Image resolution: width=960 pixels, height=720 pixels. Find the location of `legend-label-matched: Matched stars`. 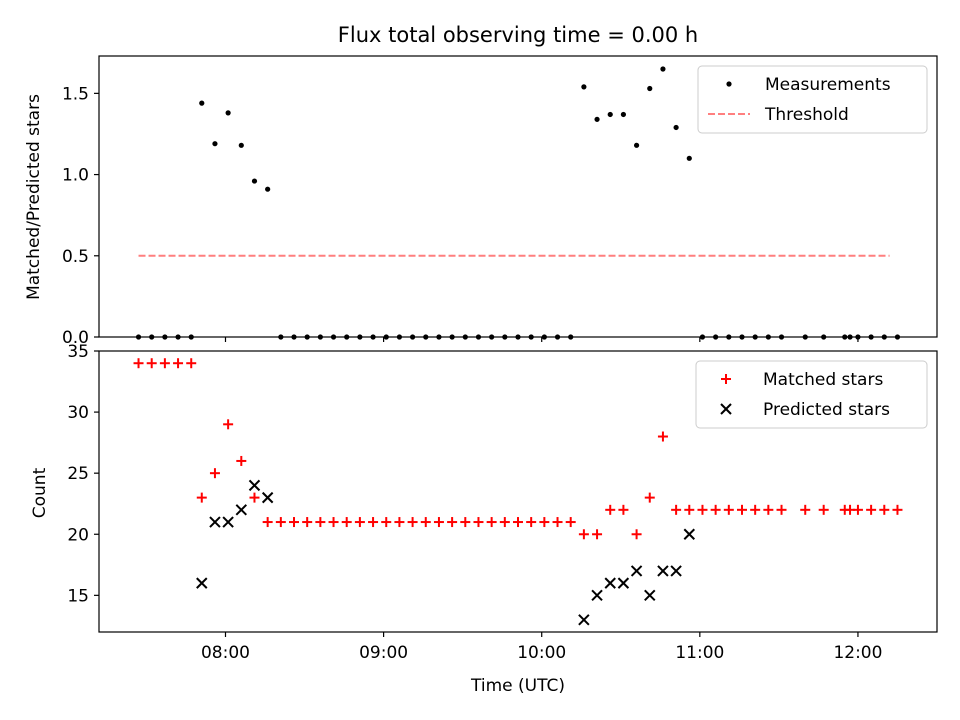

legend-label-matched: Matched stars is located at coordinates (823, 380).